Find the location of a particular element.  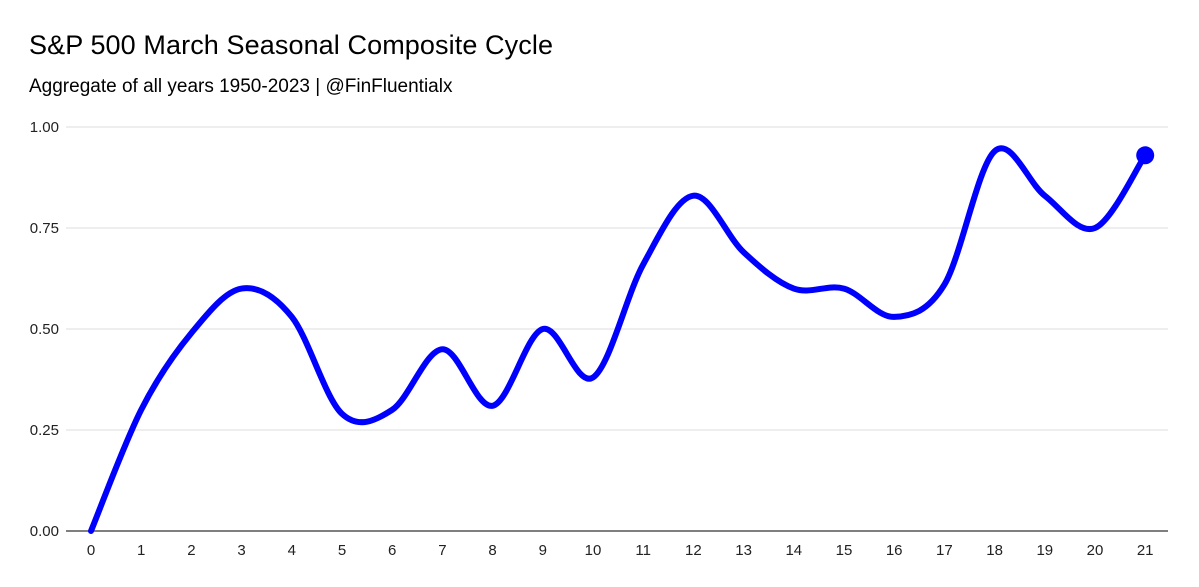

x-tick-label: 17 is located at coordinates (944, 550).